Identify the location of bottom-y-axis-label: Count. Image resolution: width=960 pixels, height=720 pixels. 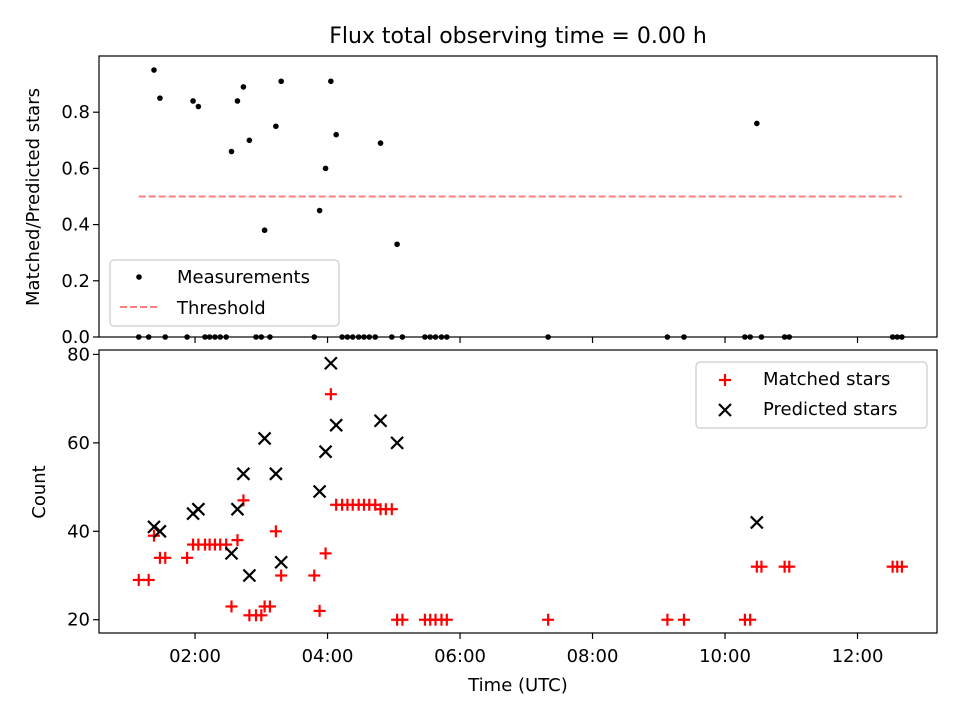
(39, 491).